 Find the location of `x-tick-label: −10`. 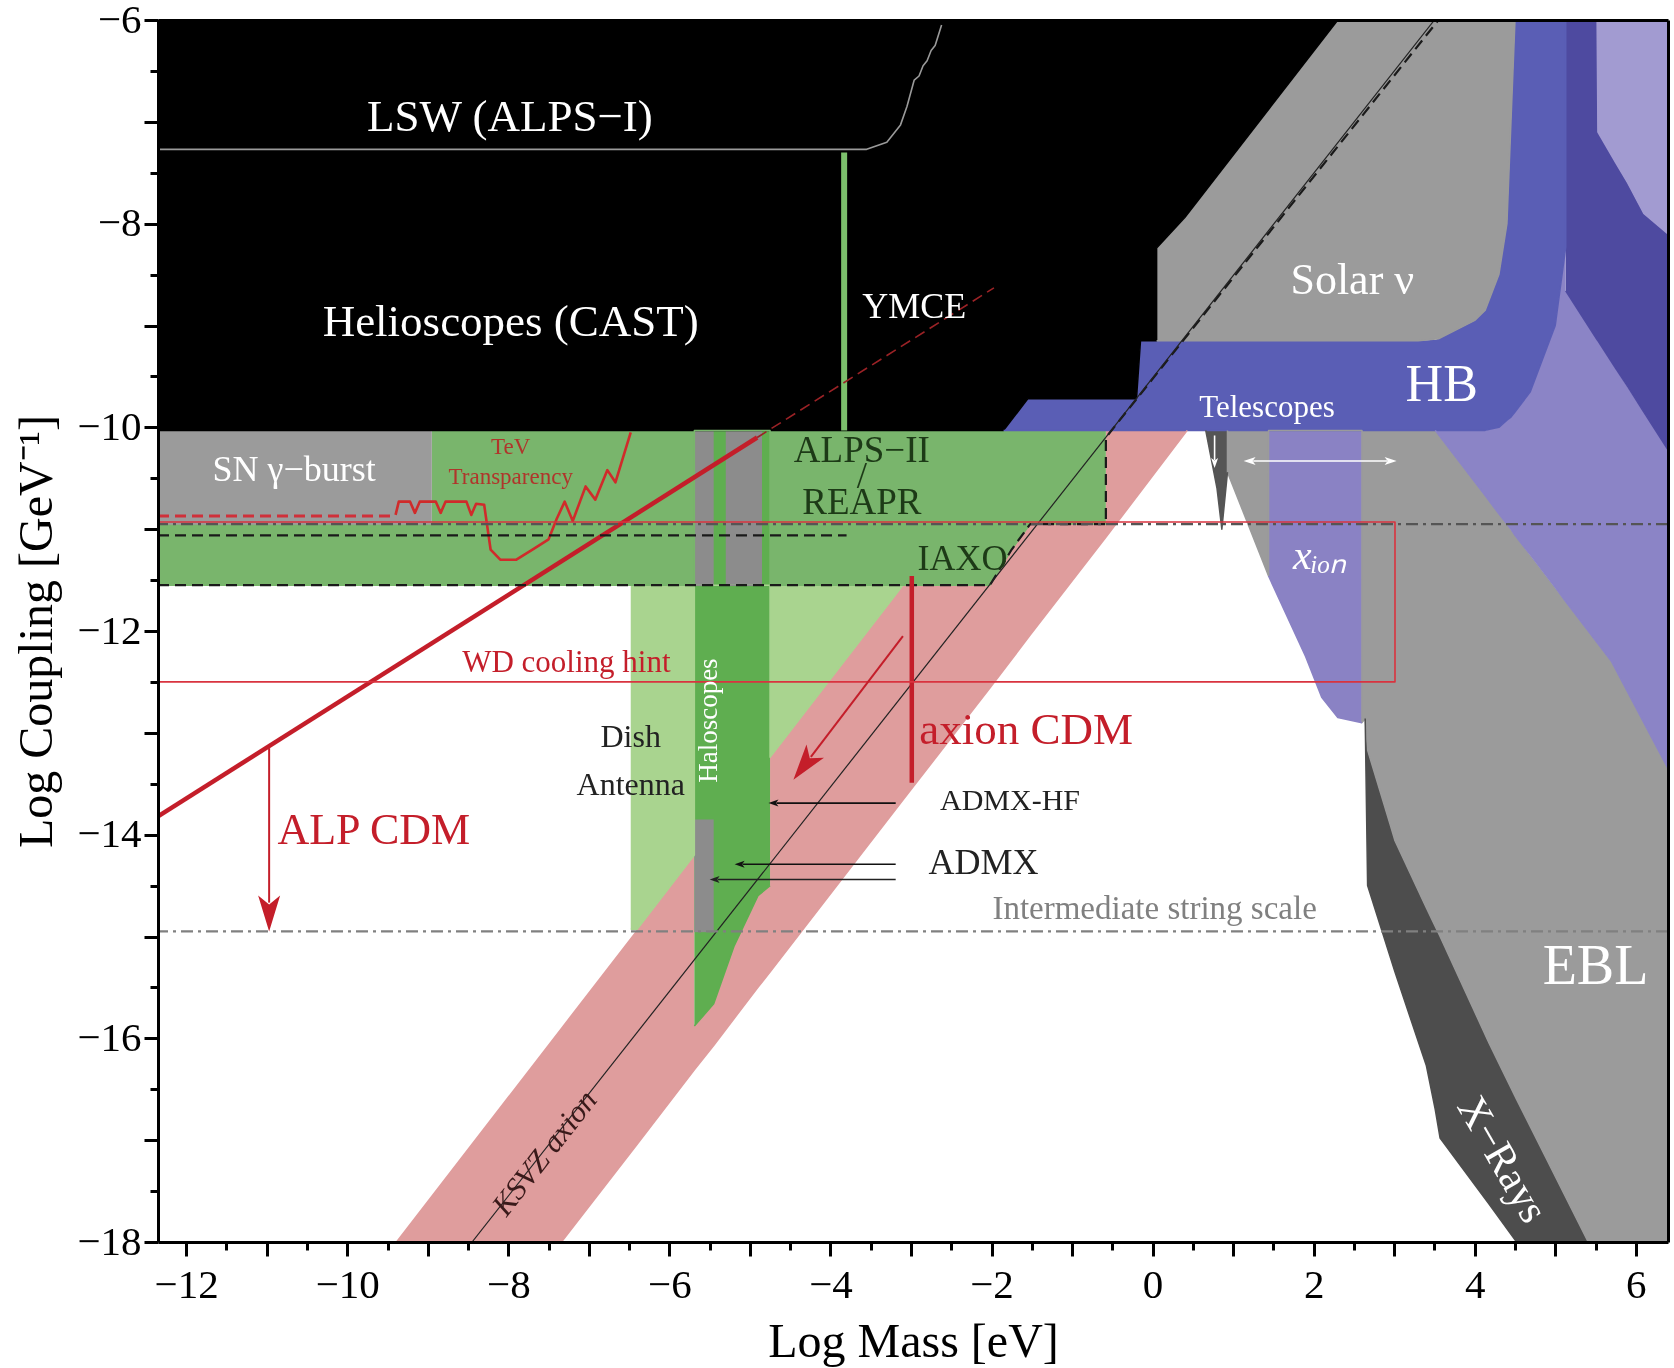

x-tick-label: −10 is located at coordinates (347, 1283).